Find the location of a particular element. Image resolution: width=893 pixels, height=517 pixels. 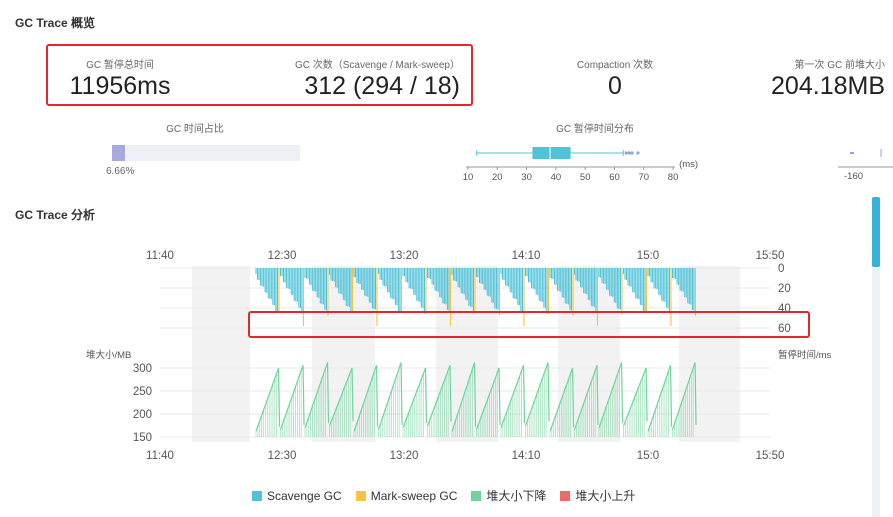

boxplot-tick-label: 50 is located at coordinates (585, 177).